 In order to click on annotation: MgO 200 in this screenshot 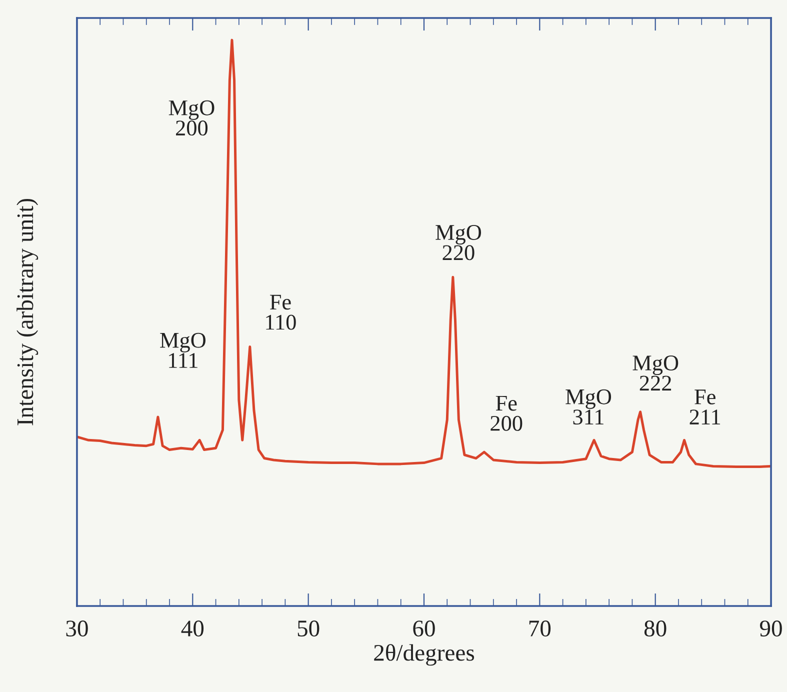, I will do `click(191, 118)`.